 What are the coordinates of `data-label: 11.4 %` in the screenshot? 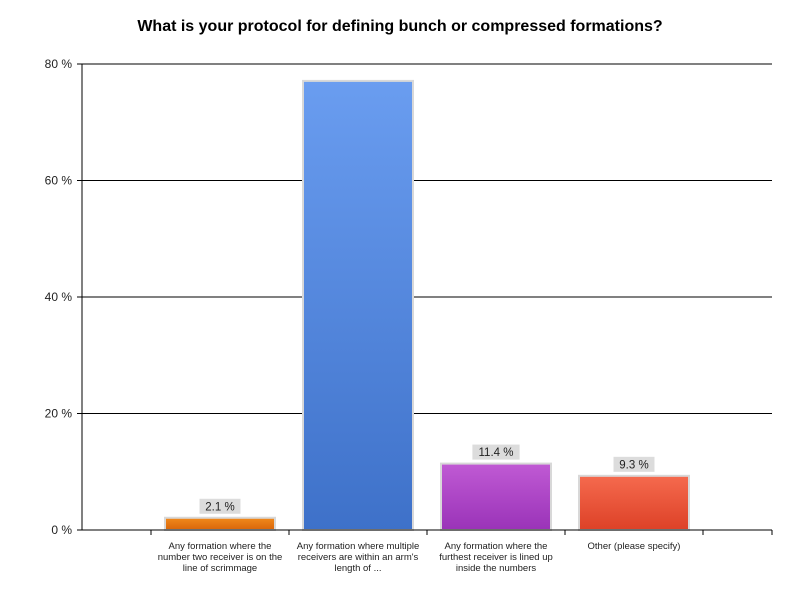 It's located at (496, 453).